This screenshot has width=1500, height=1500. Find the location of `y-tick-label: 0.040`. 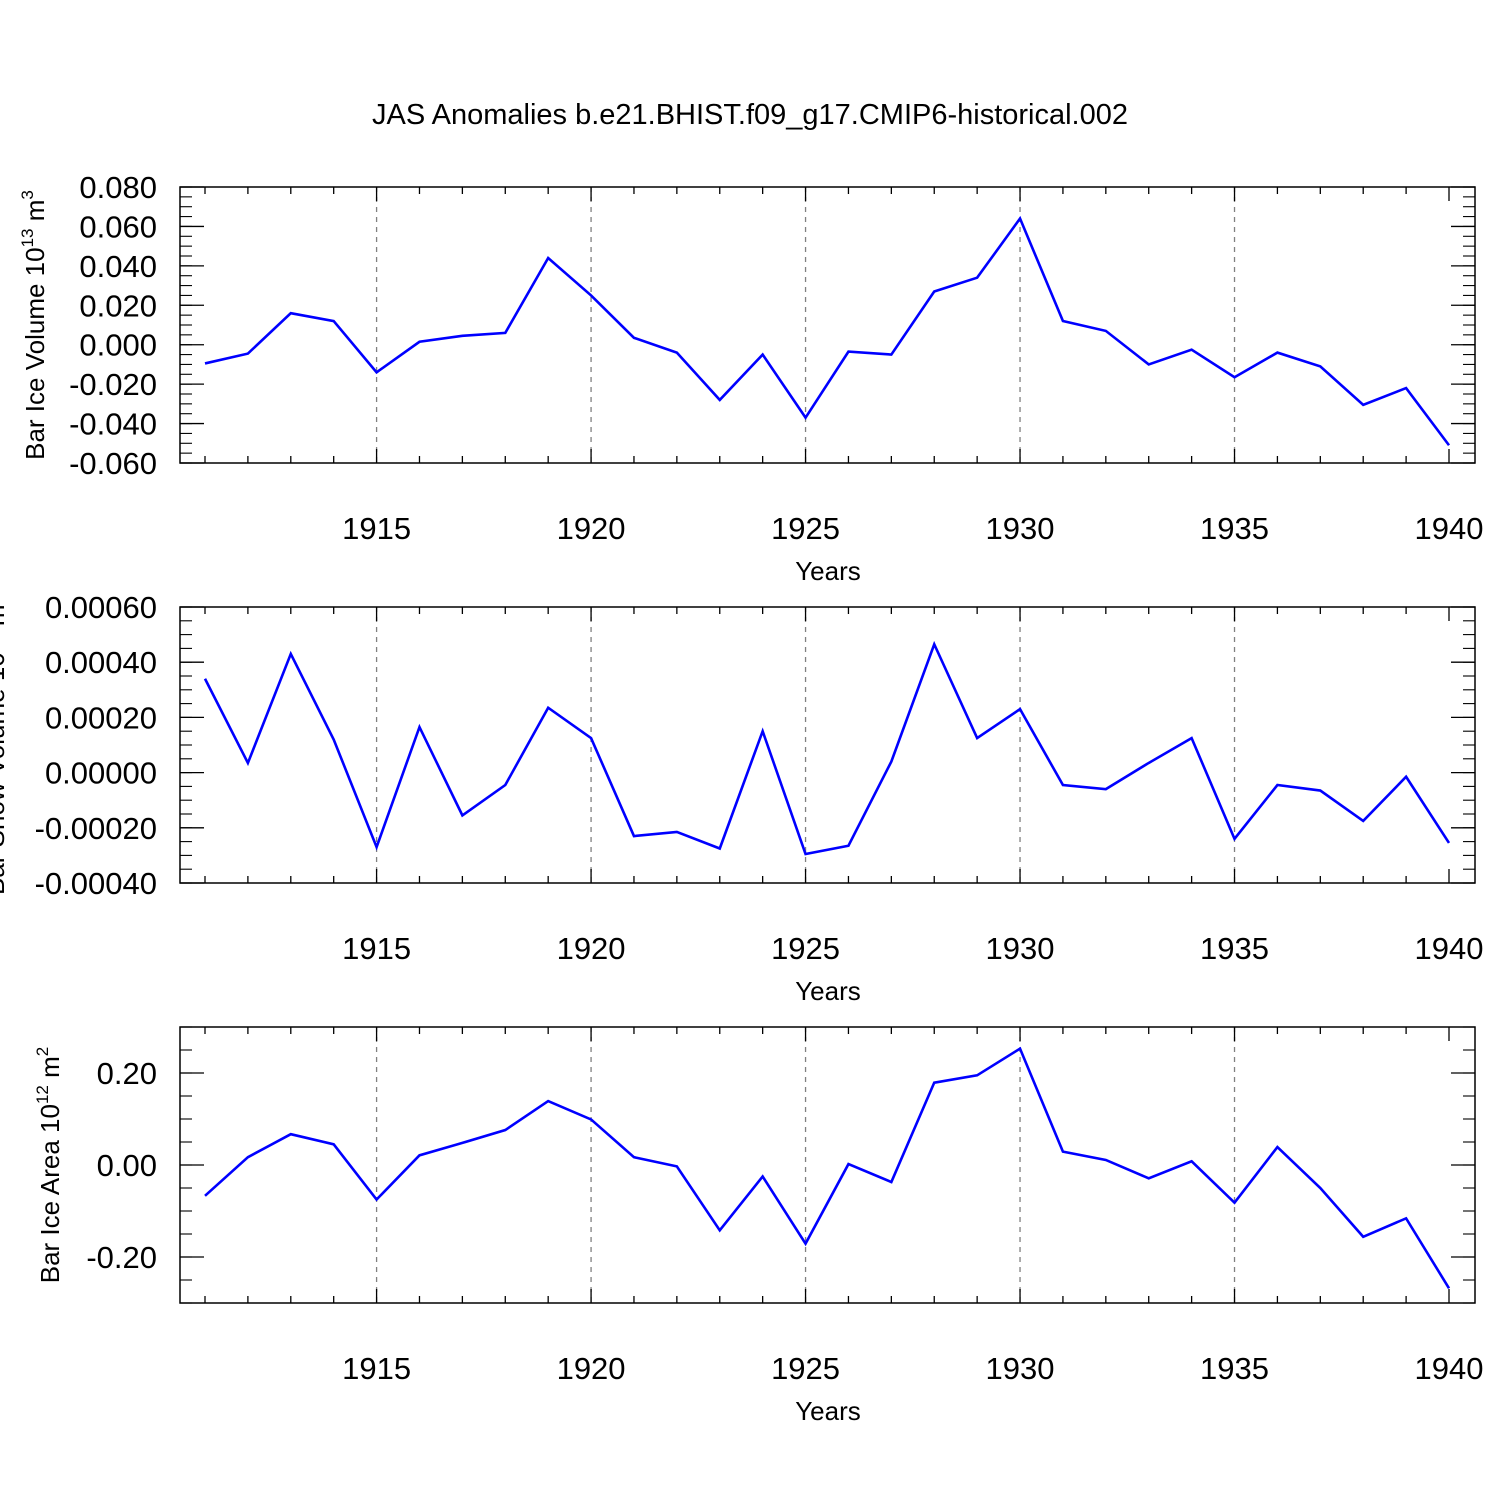

y-tick-label: 0.040 is located at coordinates (118, 266).